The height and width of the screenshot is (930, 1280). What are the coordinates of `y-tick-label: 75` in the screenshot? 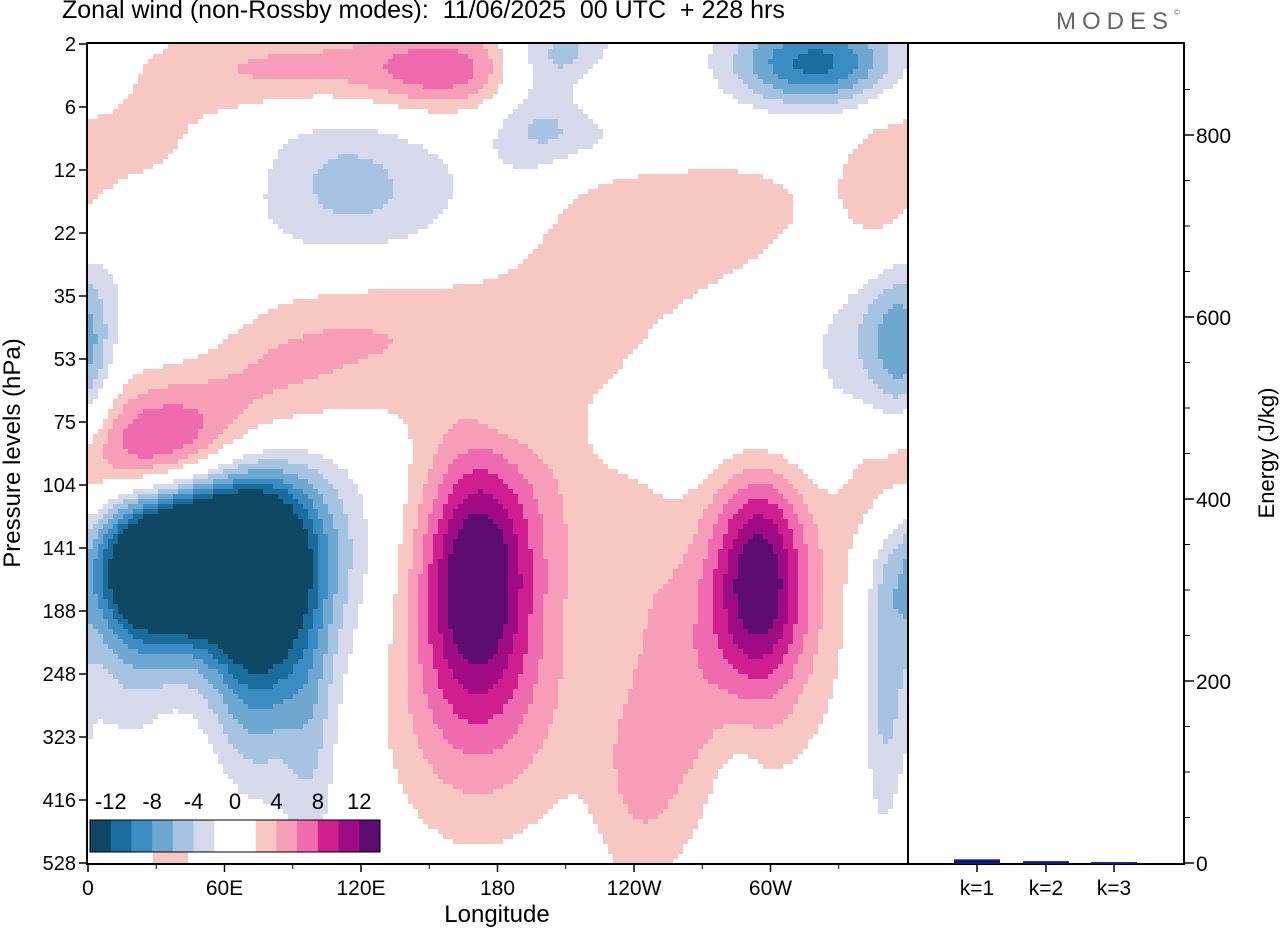 It's located at (65, 423).